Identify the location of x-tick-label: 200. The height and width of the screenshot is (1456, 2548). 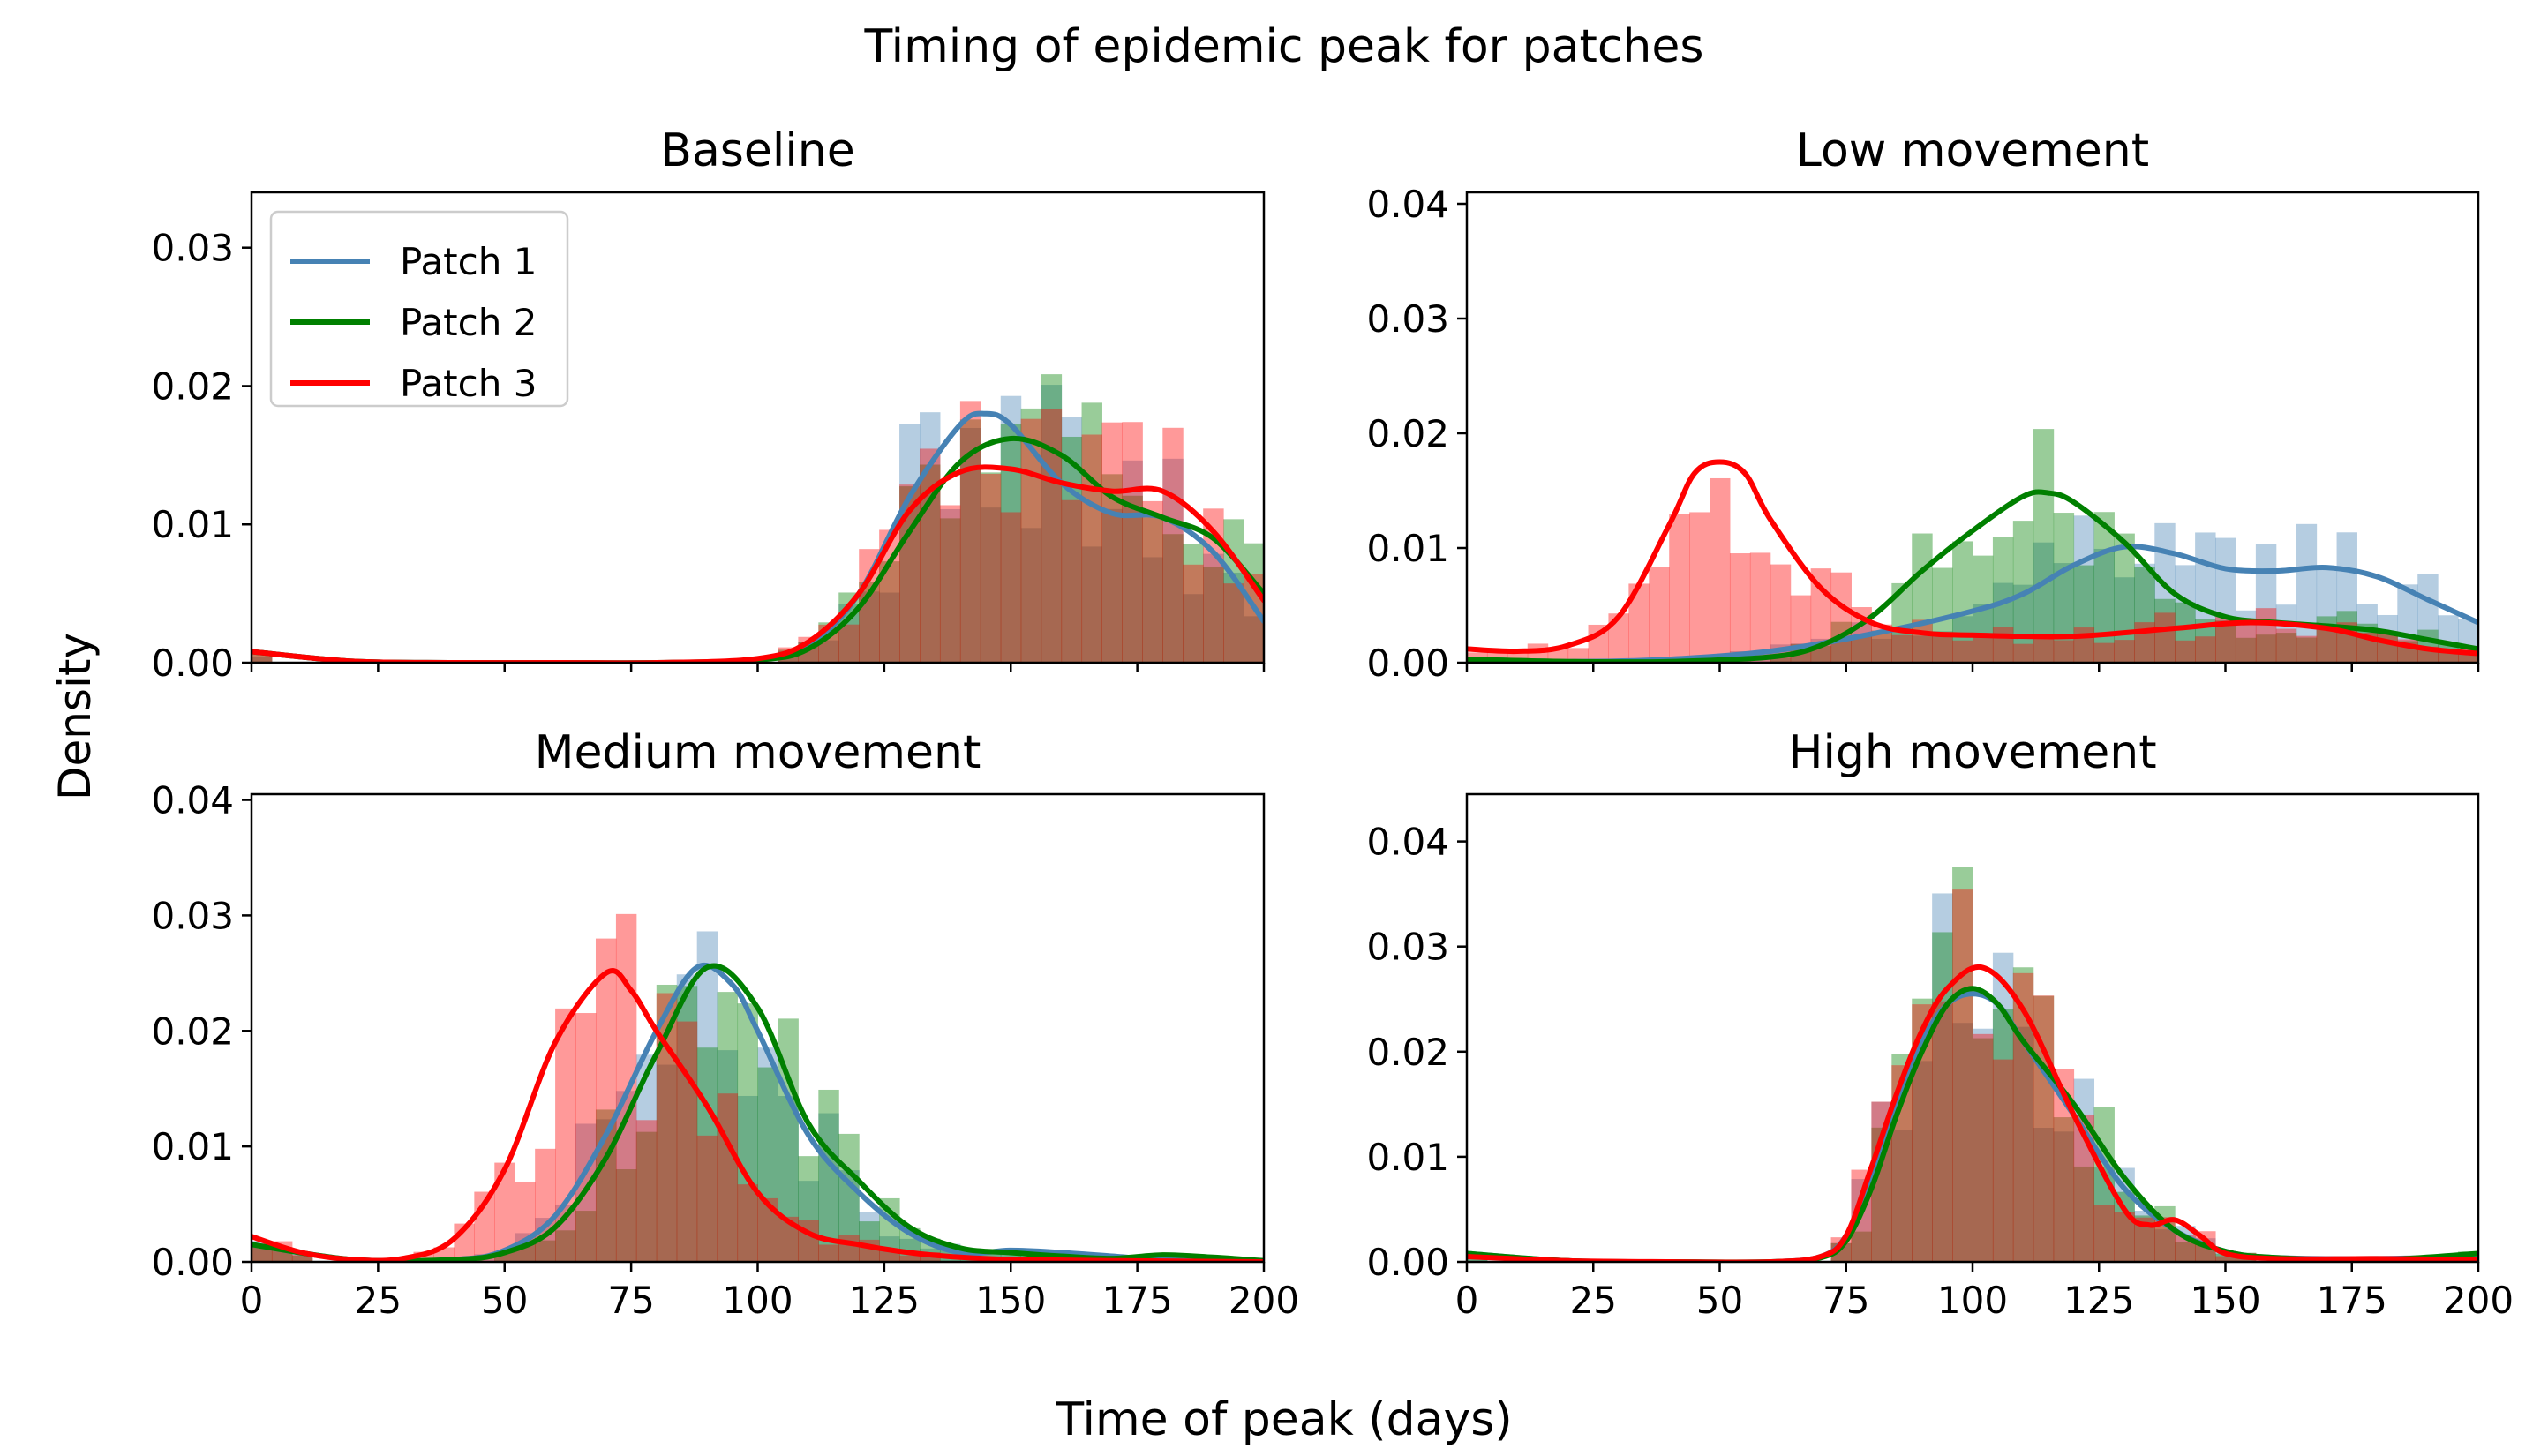
(1264, 1300).